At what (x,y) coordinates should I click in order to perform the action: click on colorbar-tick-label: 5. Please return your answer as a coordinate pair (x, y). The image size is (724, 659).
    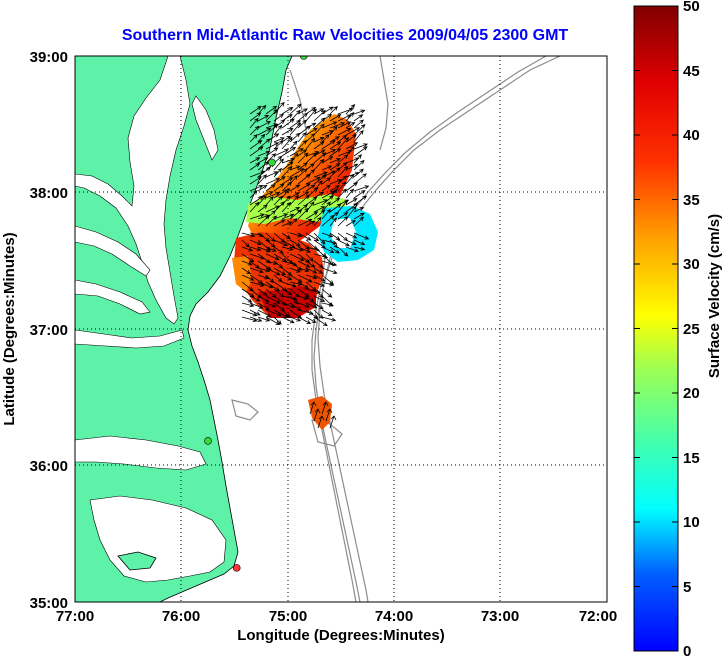
    Looking at the image, I should click on (687, 587).